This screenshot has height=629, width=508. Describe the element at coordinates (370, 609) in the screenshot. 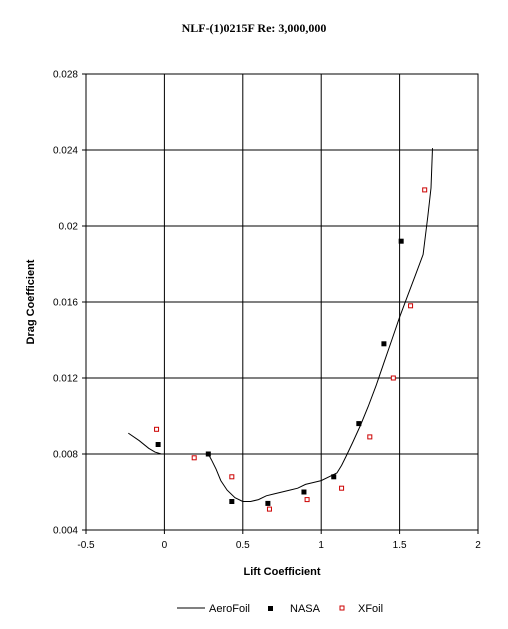

I see `legend-xfoil-label: XFoil` at that location.